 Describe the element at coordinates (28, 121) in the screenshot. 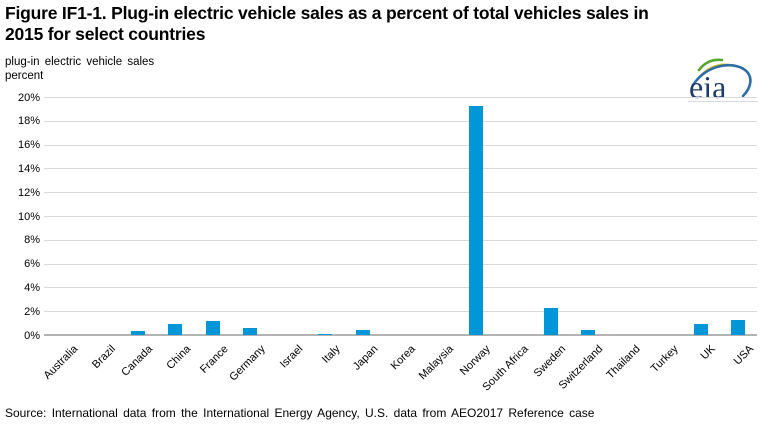

I see `y-tick-label: 18%` at that location.